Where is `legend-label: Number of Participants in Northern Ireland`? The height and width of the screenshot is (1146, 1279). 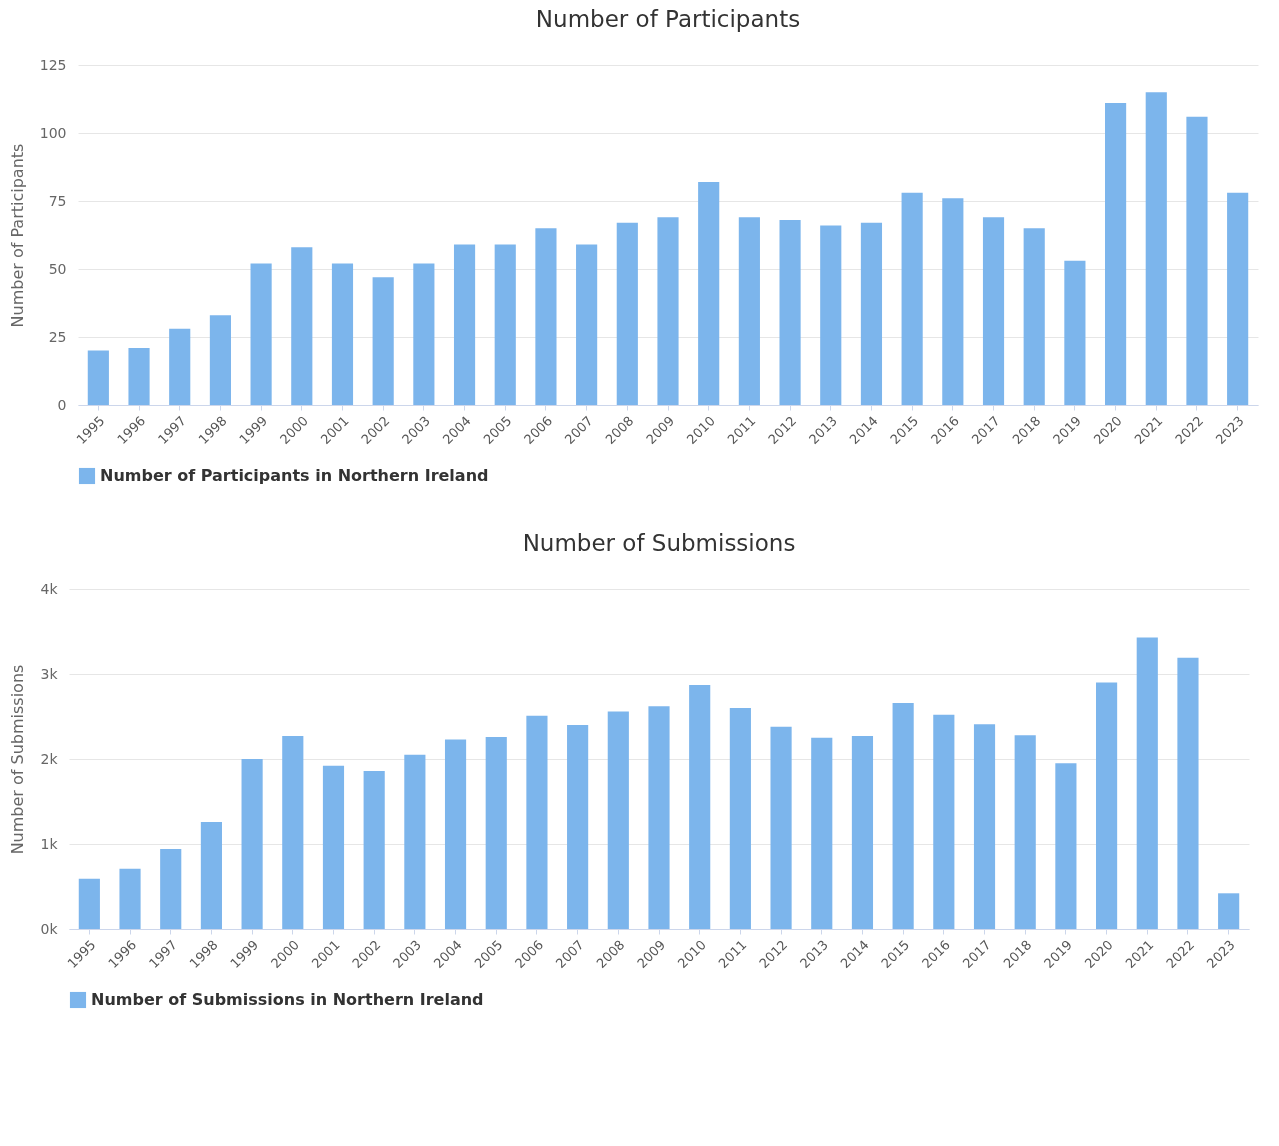
legend-label: Number of Participants in Northern Ireland is located at coordinates (294, 475).